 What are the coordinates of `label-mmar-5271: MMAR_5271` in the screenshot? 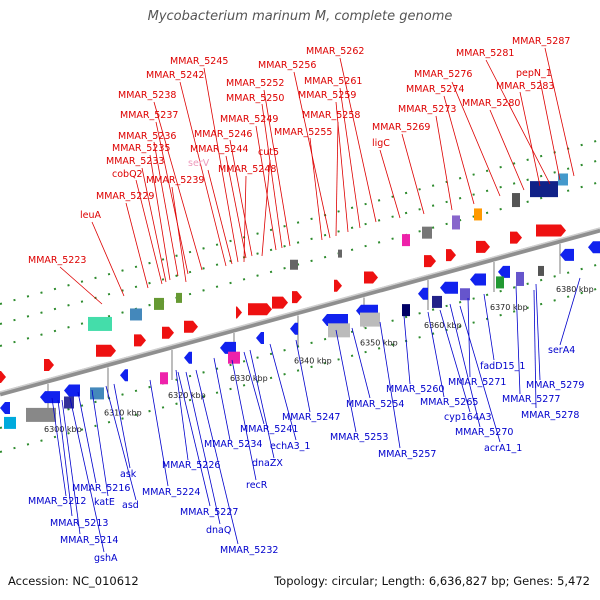 It's located at (477, 382).